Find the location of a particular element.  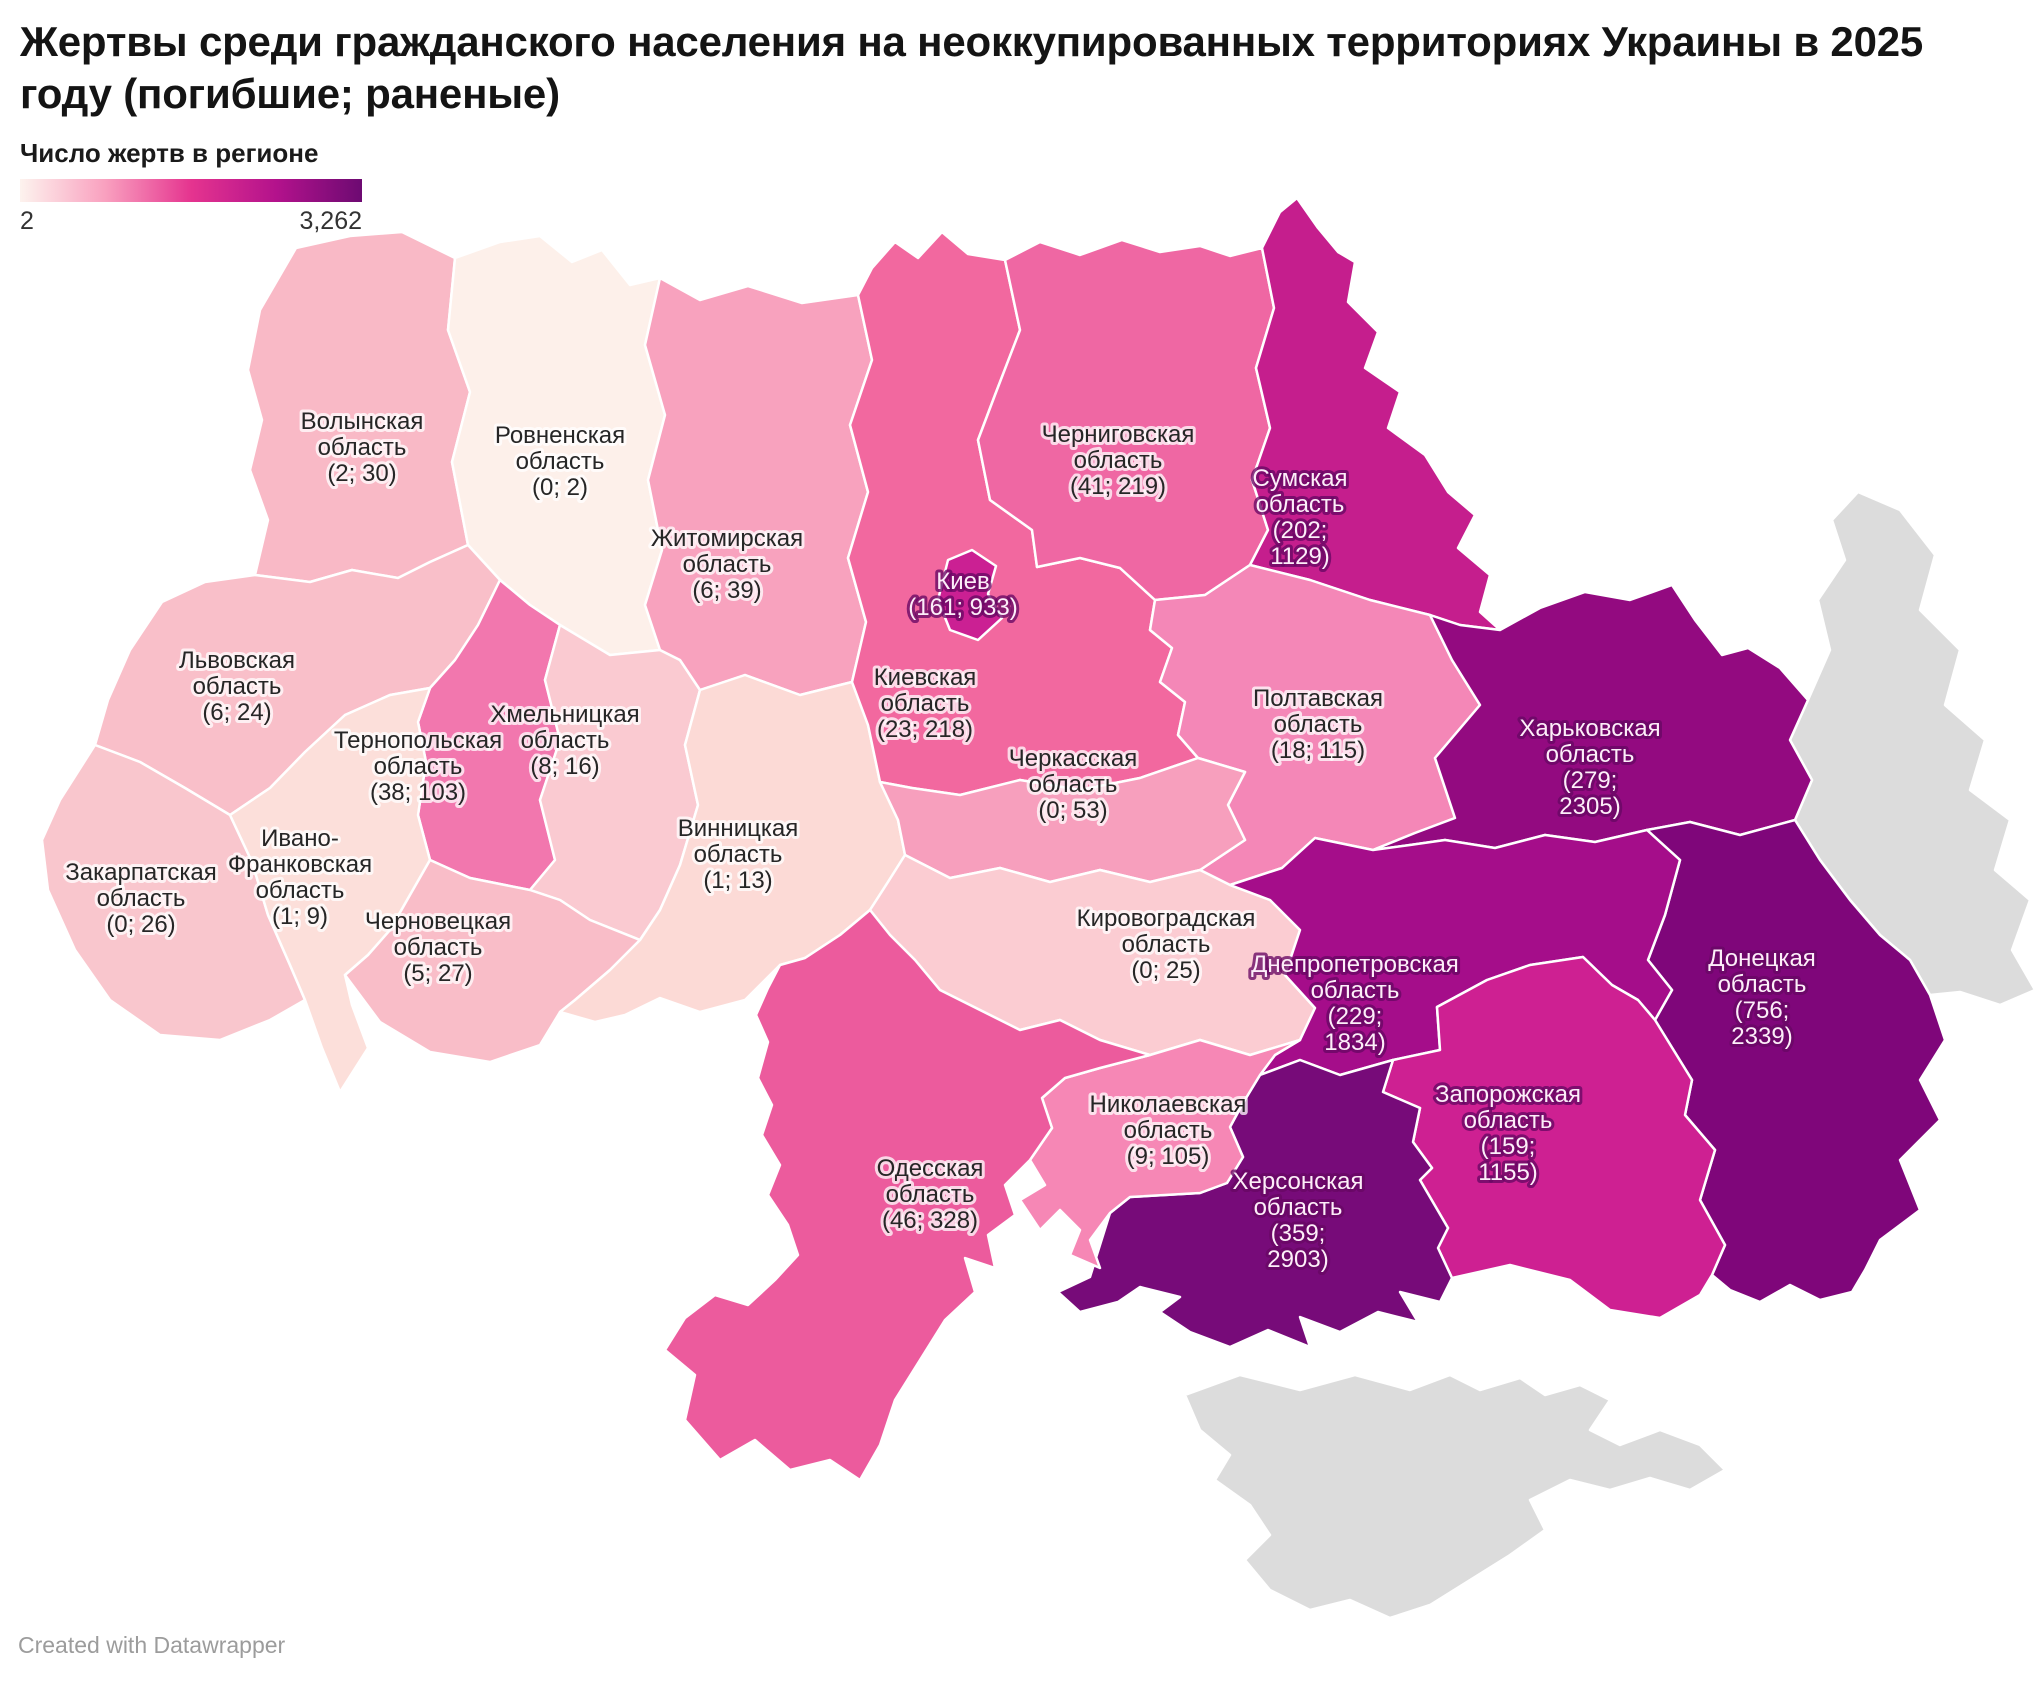

region-odesa is located at coordinates (907, 1195).